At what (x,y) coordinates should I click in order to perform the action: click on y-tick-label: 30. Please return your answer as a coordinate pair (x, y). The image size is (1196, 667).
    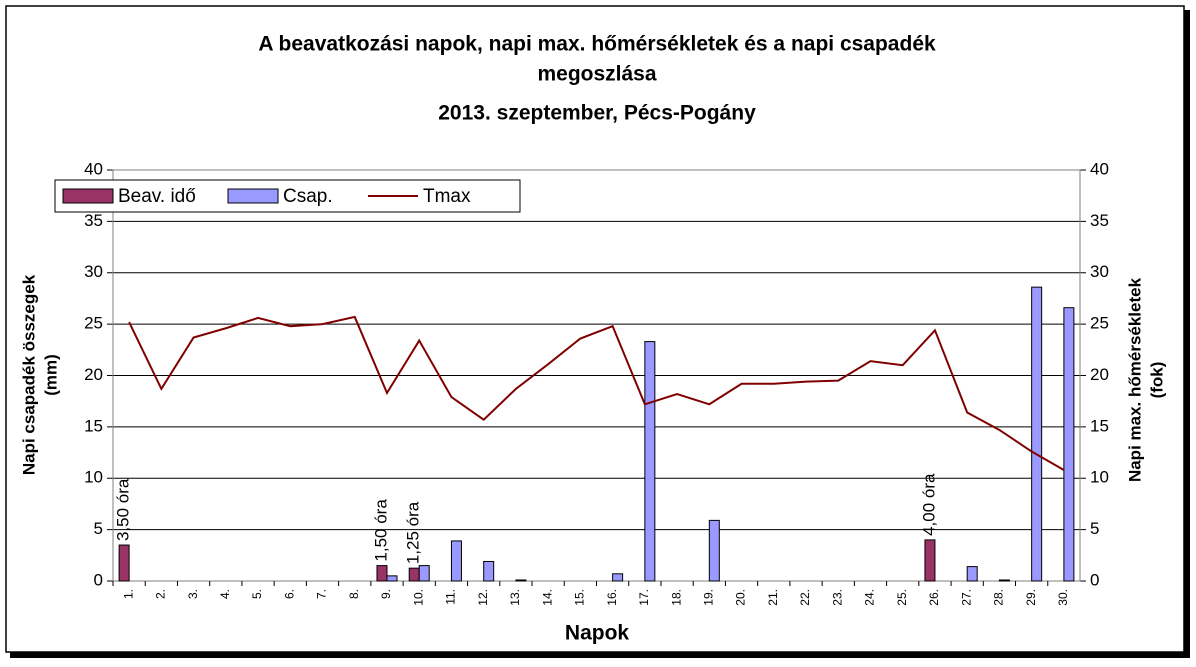
    Looking at the image, I should click on (93, 271).